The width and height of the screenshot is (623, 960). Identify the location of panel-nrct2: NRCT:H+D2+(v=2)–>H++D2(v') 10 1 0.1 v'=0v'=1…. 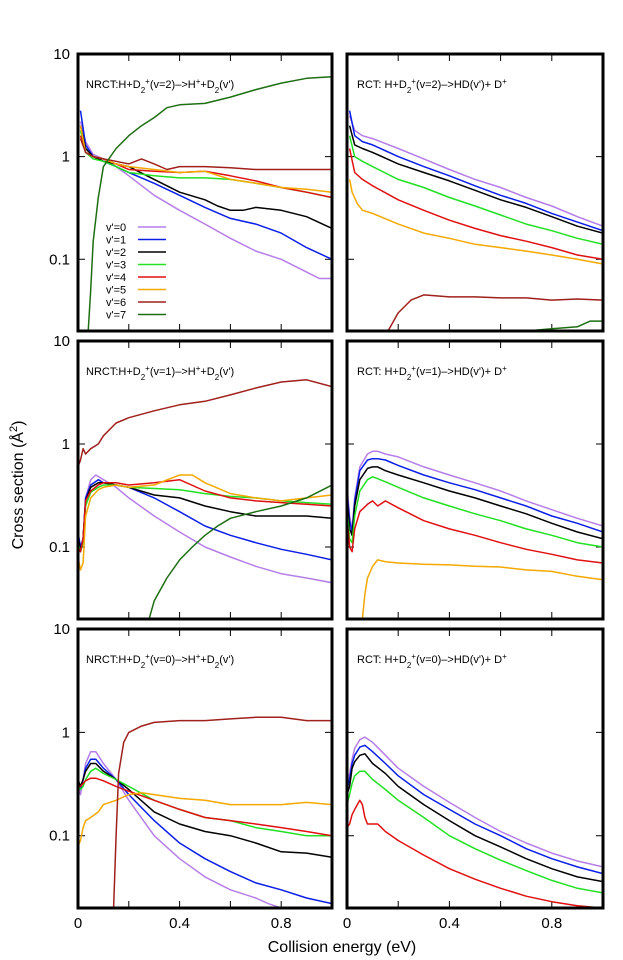
(191, 189).